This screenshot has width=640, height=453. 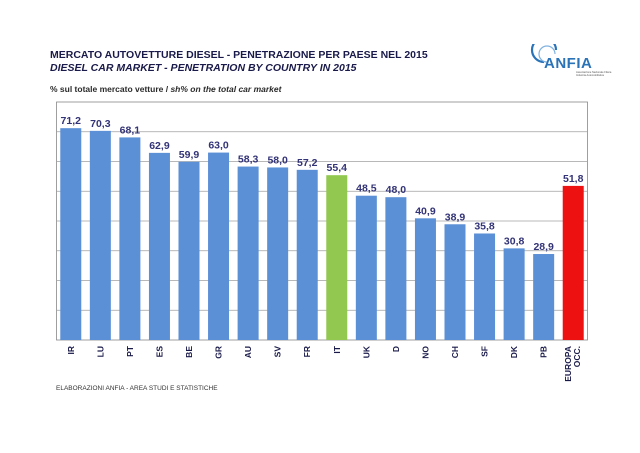 What do you see at coordinates (544, 297) in the screenshot?
I see `bar-pb` at bounding box center [544, 297].